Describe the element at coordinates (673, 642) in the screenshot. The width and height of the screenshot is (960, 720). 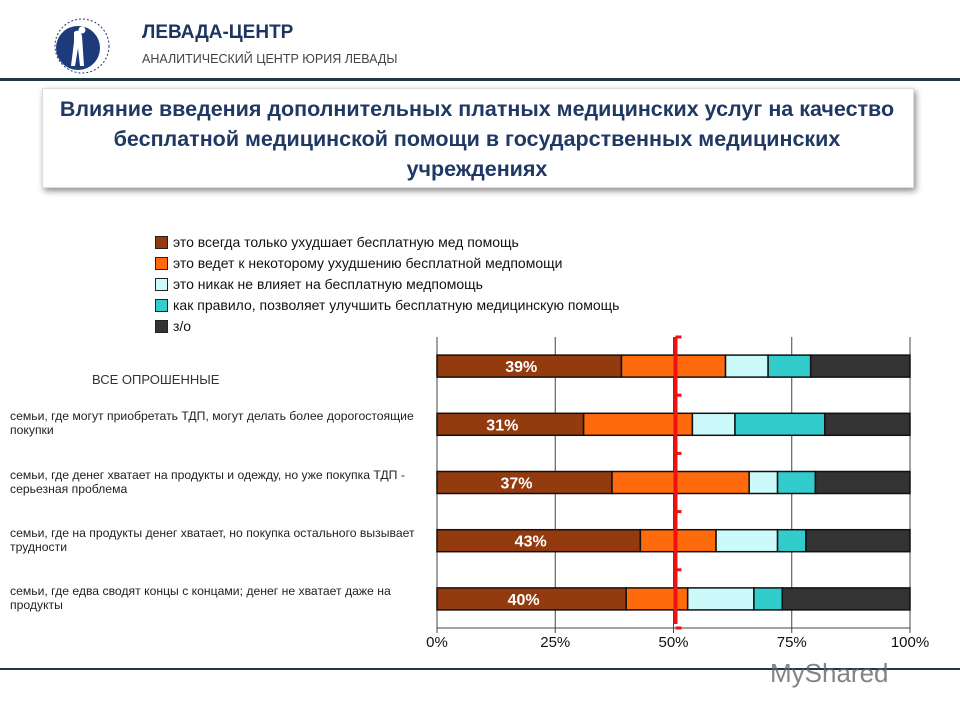
I see `x-tick-label: 50%` at that location.